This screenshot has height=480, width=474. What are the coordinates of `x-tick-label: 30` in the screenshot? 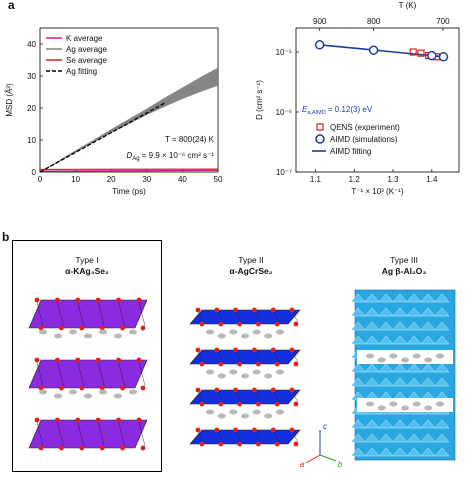 It's located at (146, 179).